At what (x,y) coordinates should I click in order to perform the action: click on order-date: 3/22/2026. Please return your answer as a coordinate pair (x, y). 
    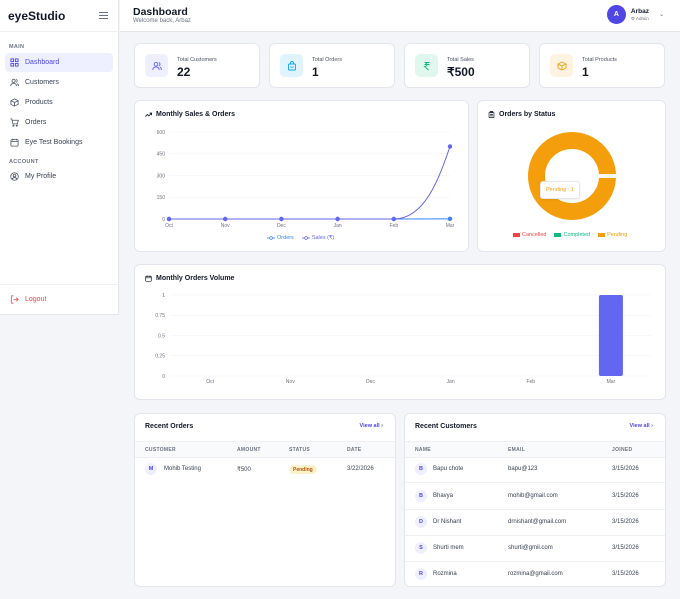
    Looking at the image, I should click on (360, 469).